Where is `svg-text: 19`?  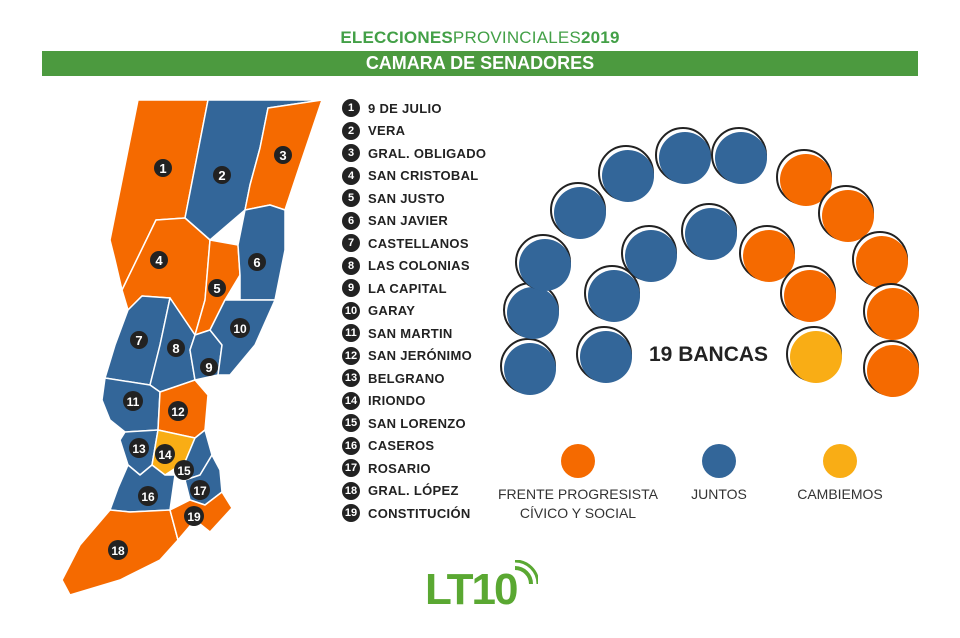
svg-text: 19 is located at coordinates (194, 517).